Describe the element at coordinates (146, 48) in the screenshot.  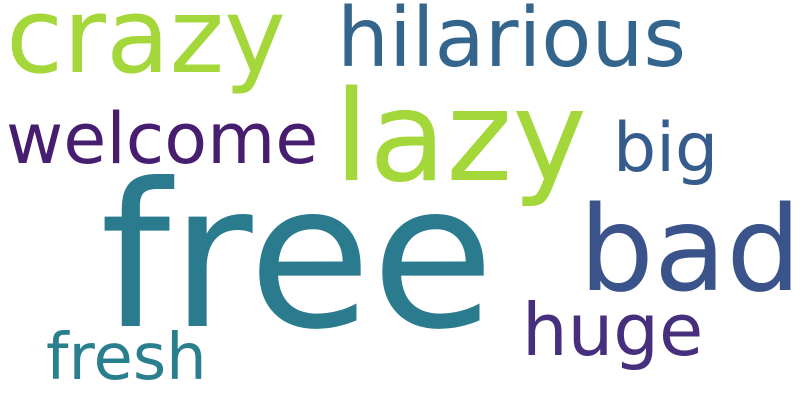
I see `word-crazy: crazy` at that location.